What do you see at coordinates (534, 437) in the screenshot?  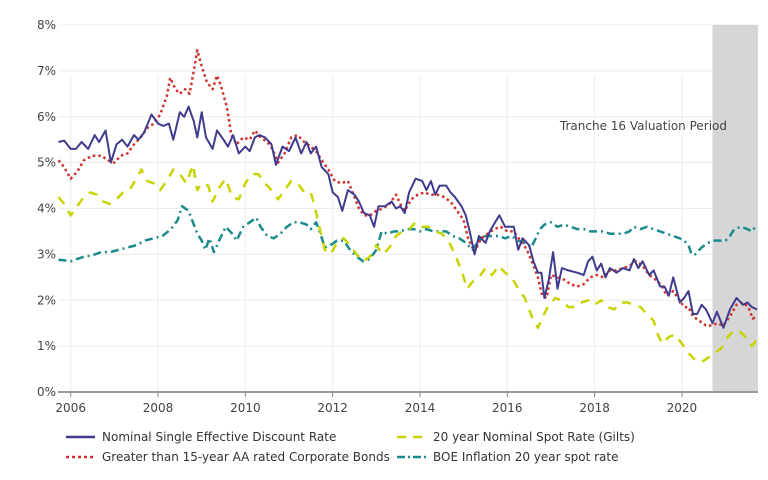 I see `legend-label: 20 year Nominal Spot Rate (Gilts)` at bounding box center [534, 437].